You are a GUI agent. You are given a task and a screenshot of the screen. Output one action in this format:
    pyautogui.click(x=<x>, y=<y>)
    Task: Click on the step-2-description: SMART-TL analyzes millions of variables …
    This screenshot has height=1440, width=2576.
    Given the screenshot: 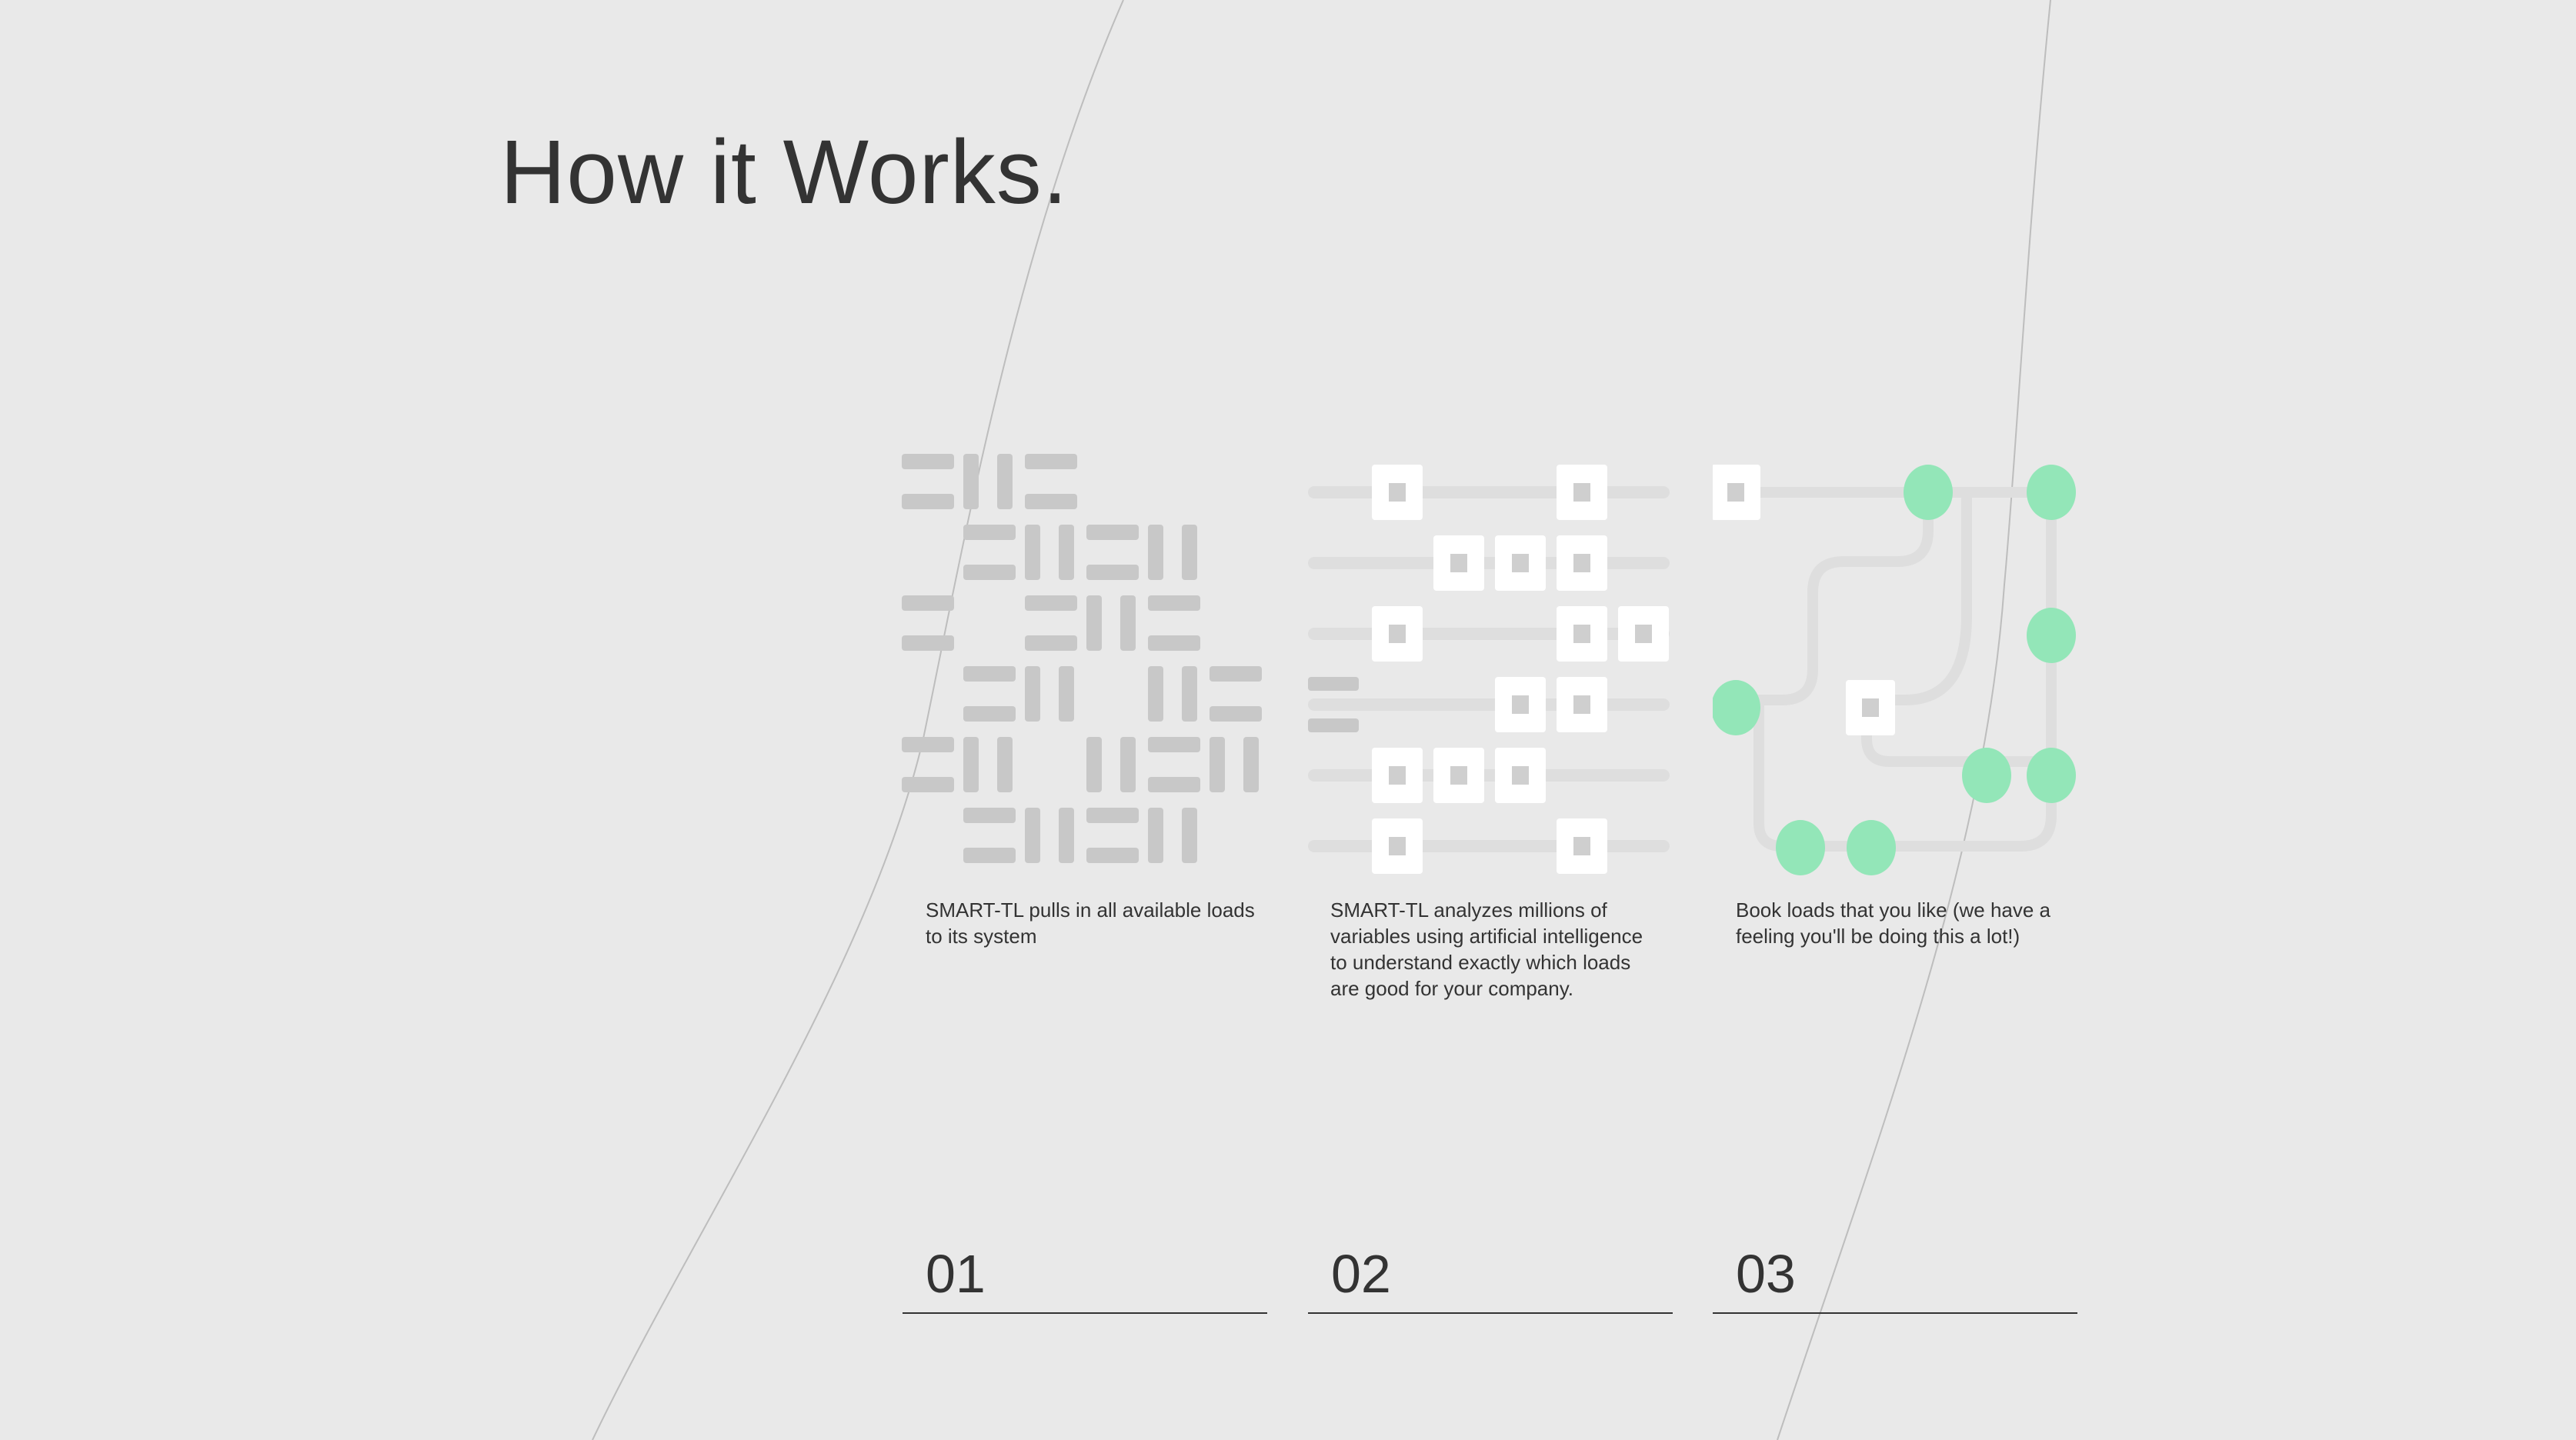 What is the action you would take?
    pyautogui.click(x=1487, y=949)
    